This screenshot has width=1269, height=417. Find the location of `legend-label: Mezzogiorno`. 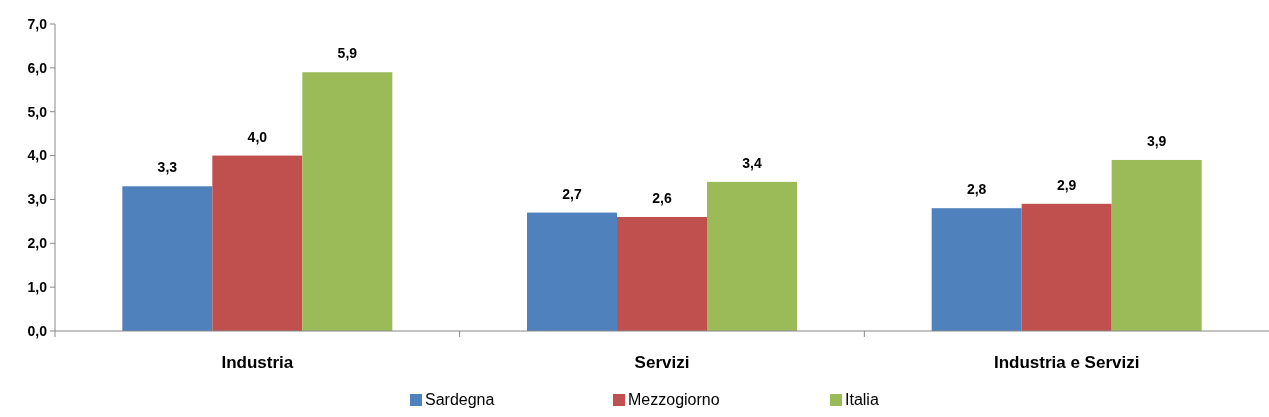

legend-label: Mezzogiorno is located at coordinates (674, 399).